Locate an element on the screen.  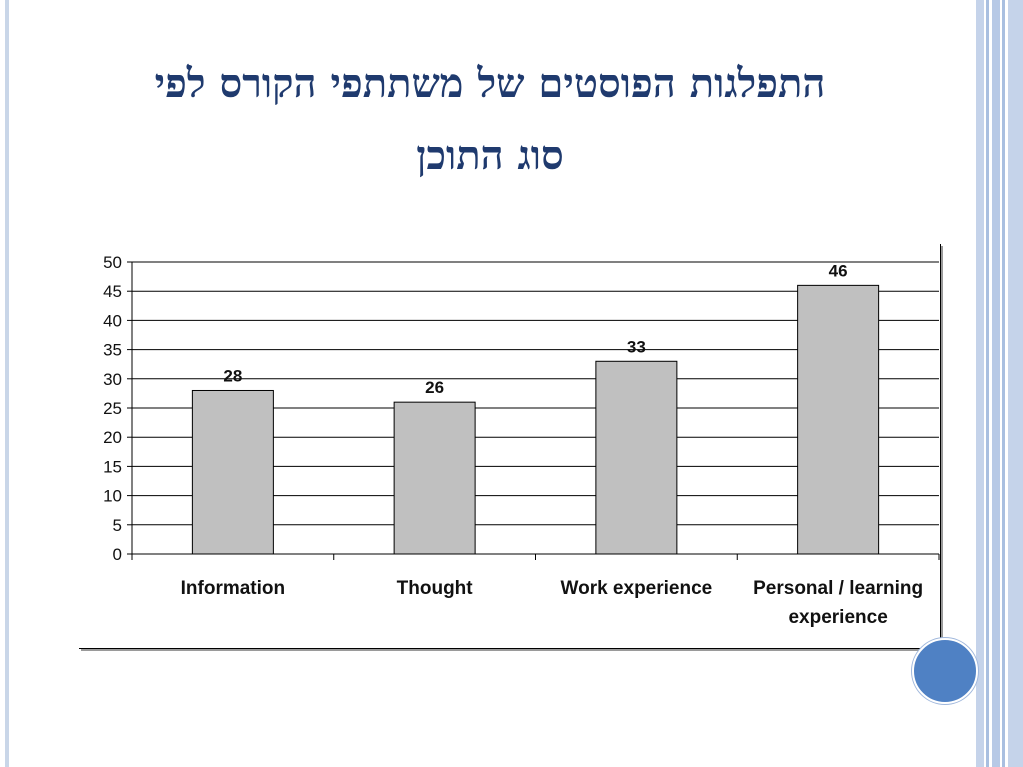
decorative-circle is located at coordinates (945, 671).